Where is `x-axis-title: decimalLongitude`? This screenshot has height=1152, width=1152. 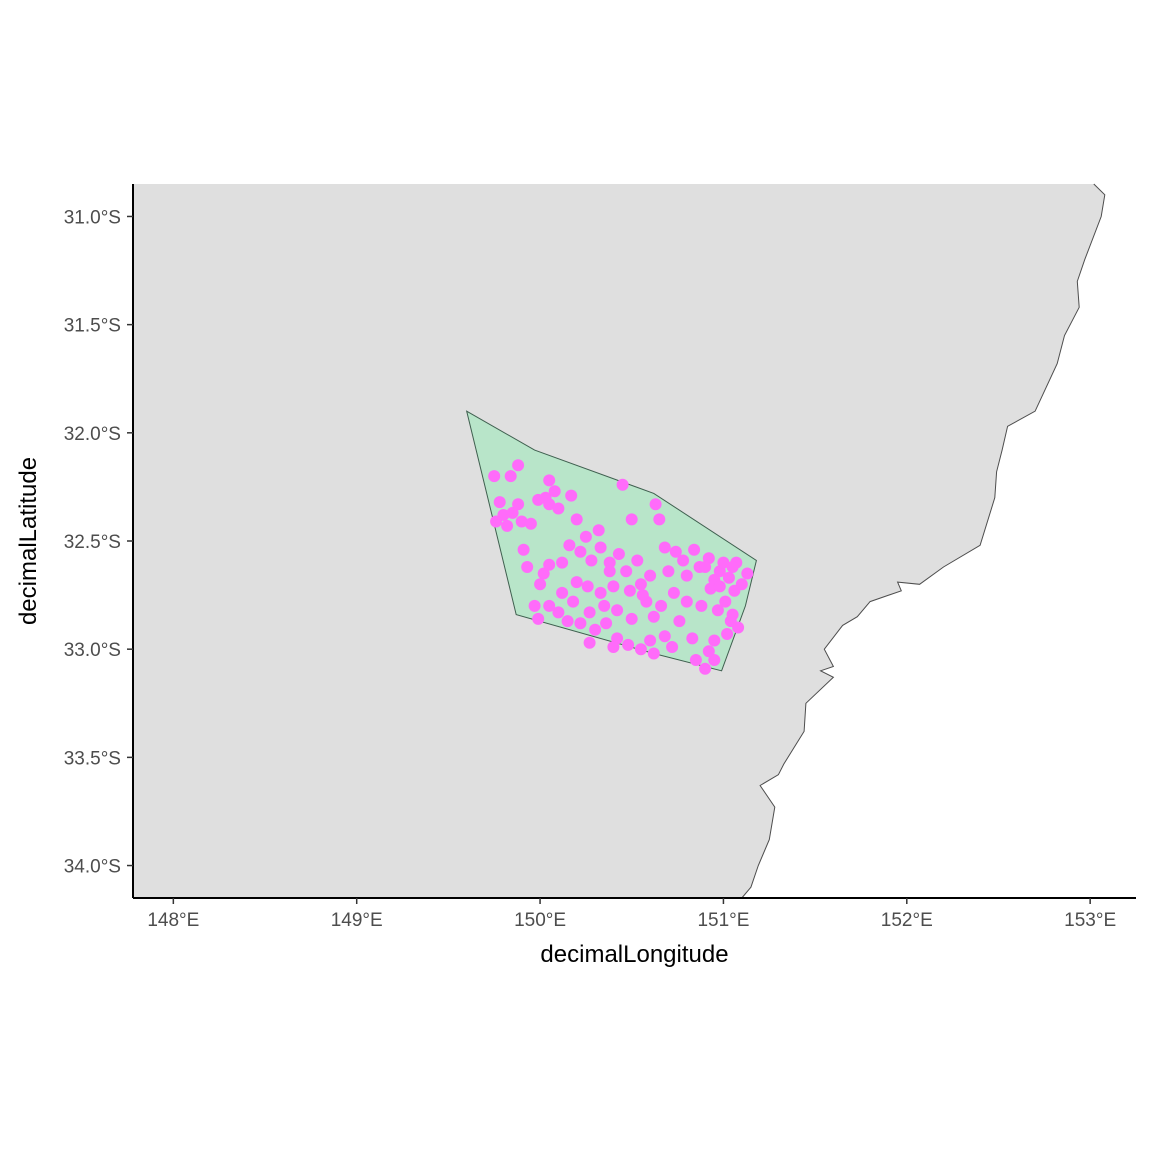
x-axis-title: decimalLongitude is located at coordinates (634, 954).